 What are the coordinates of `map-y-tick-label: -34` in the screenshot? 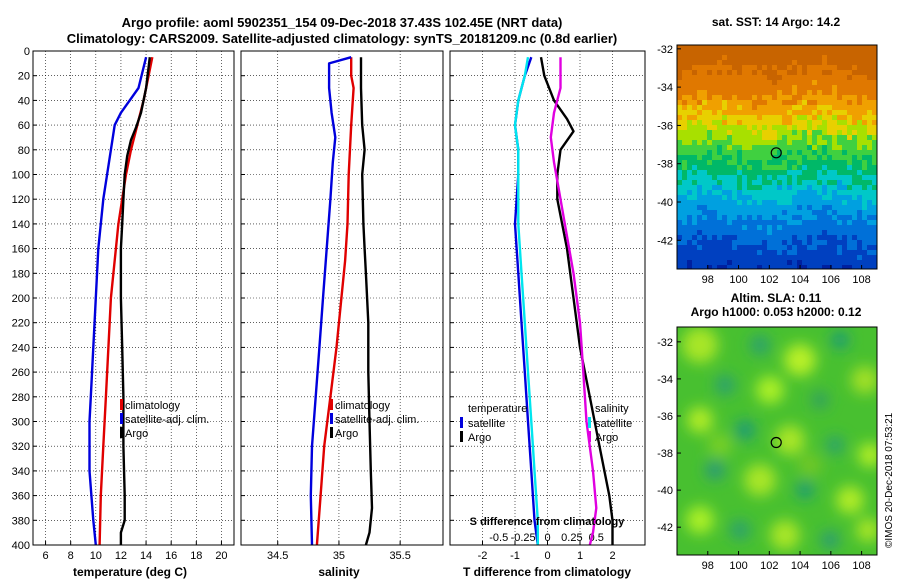 It's located at (665, 380).